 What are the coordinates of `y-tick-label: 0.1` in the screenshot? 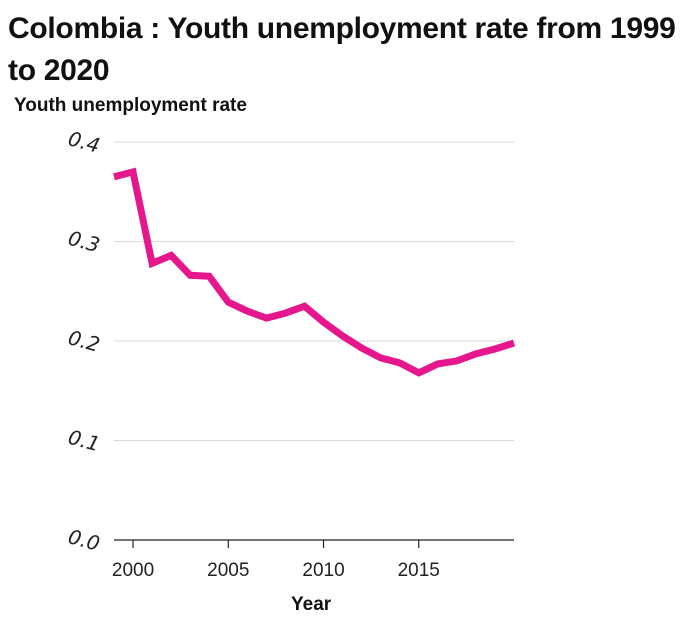 It's located at (84, 440).